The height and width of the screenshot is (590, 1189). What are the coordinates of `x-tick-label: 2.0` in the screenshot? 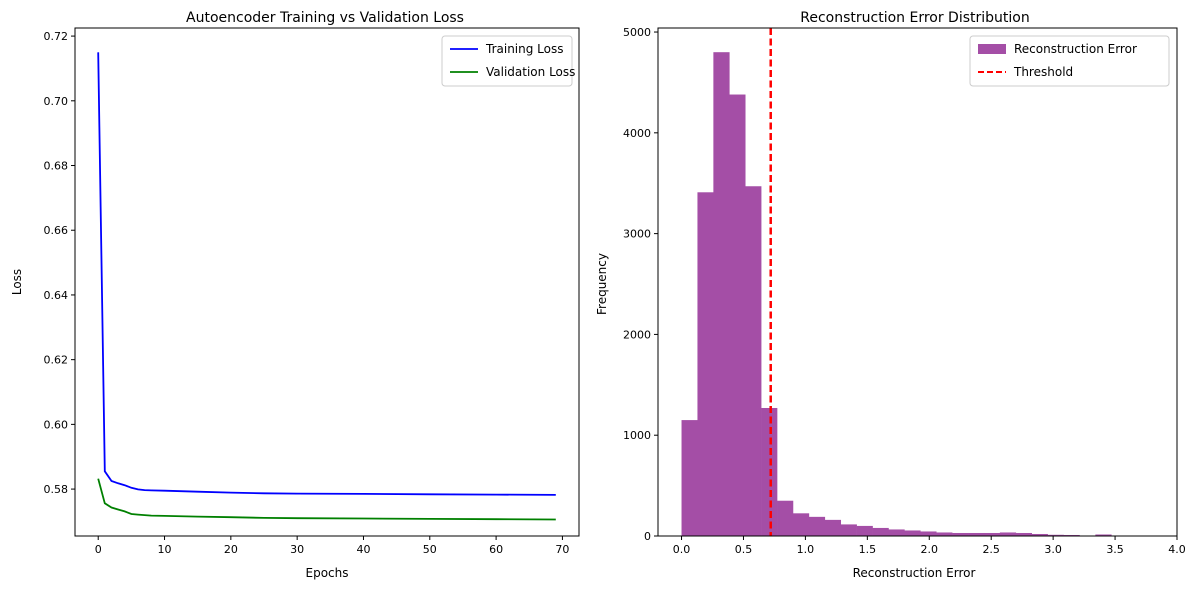 It's located at (930, 549).